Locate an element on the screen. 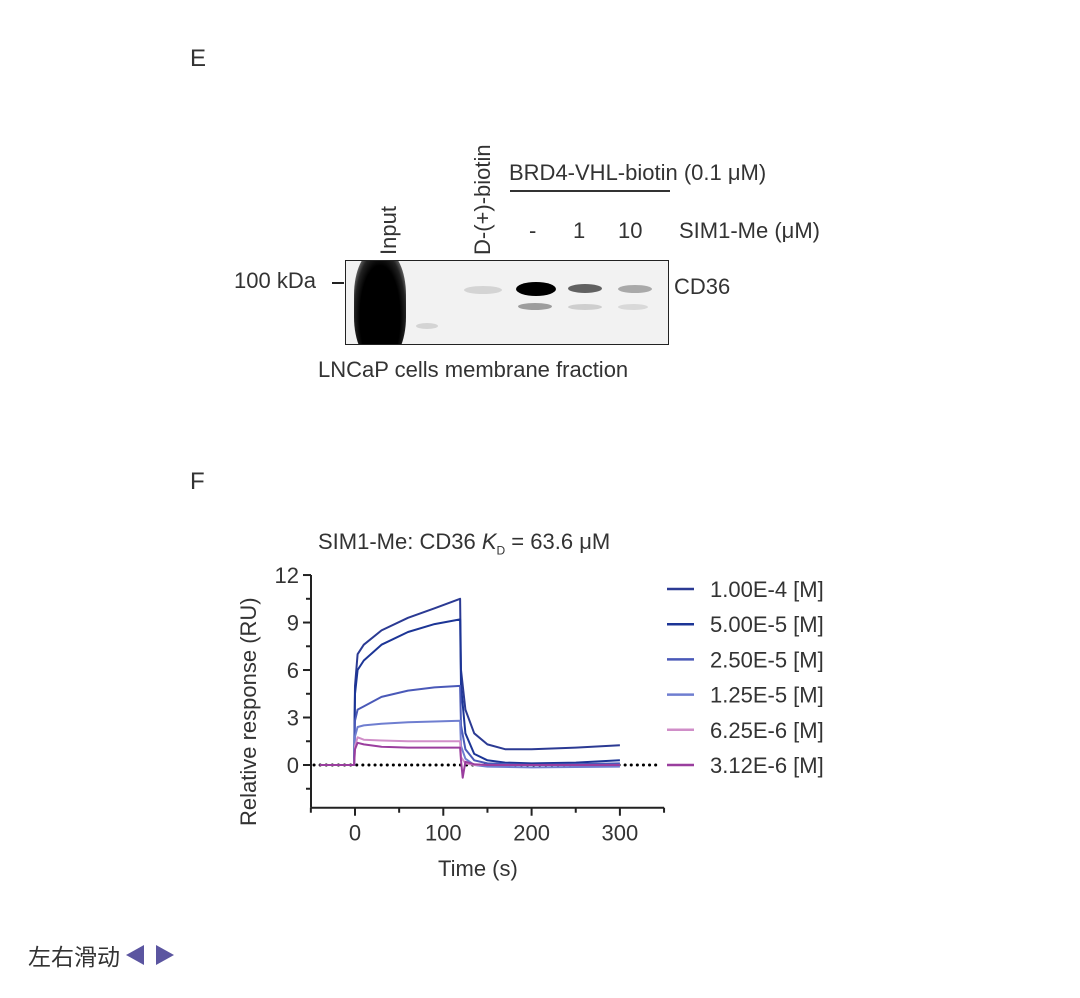 This screenshot has height=998, width=1080. swipe-nav: 左右滑动 is located at coordinates (101, 955).